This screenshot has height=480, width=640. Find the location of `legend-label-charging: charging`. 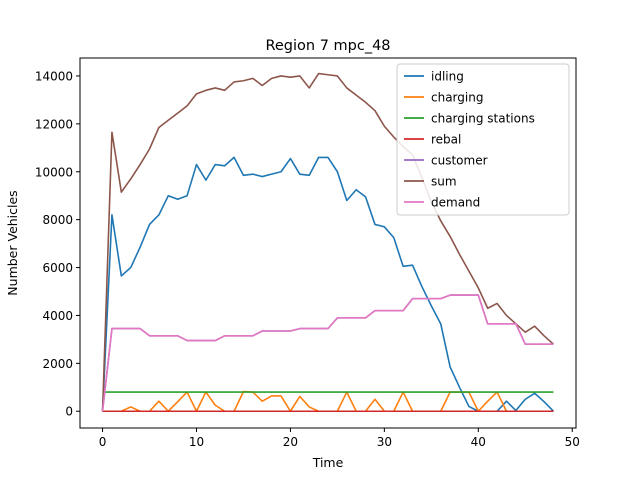

legend-label-charging: charging is located at coordinates (457, 98).